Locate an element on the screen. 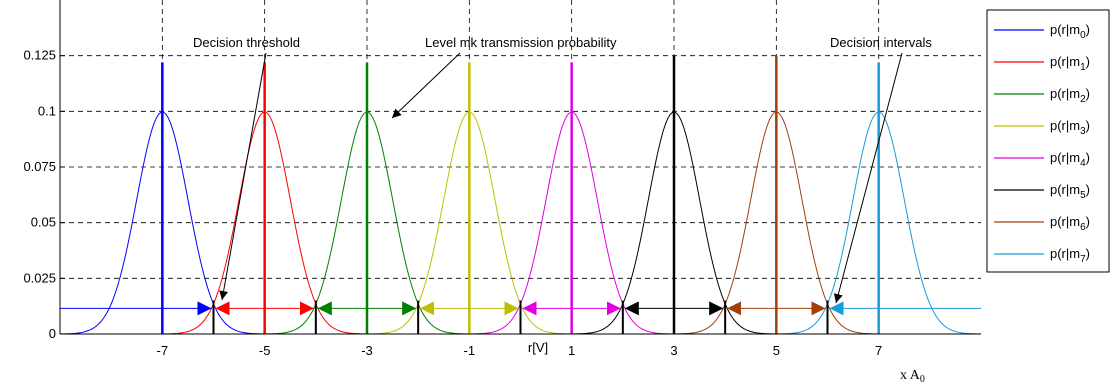  legend-label: p(r|m0) is located at coordinates (1070, 31).